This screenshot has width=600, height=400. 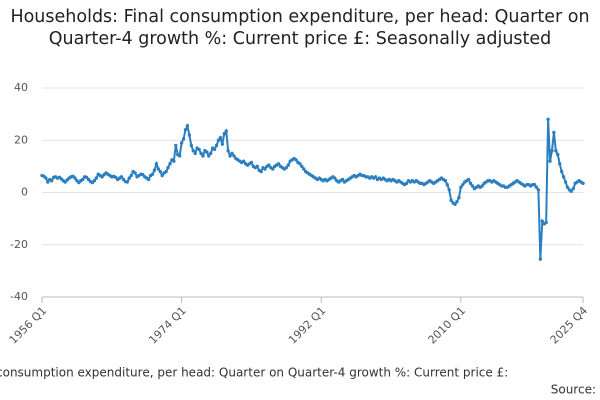 I want to click on y-tick-label: -40, so click(x=19, y=296).